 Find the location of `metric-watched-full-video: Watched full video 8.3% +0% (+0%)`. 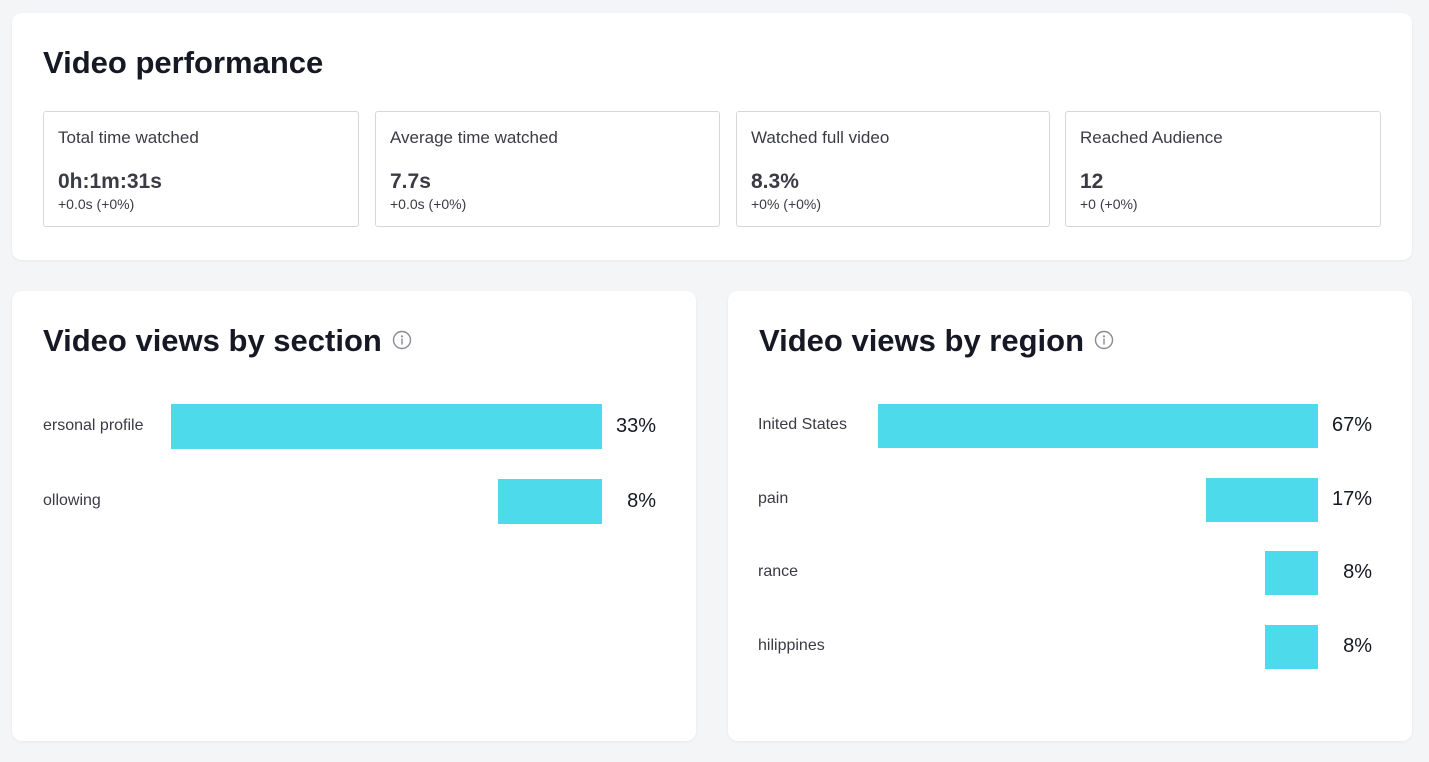

metric-watched-full-video: Watched full video 8.3% +0% (+0%) is located at coordinates (893, 169).